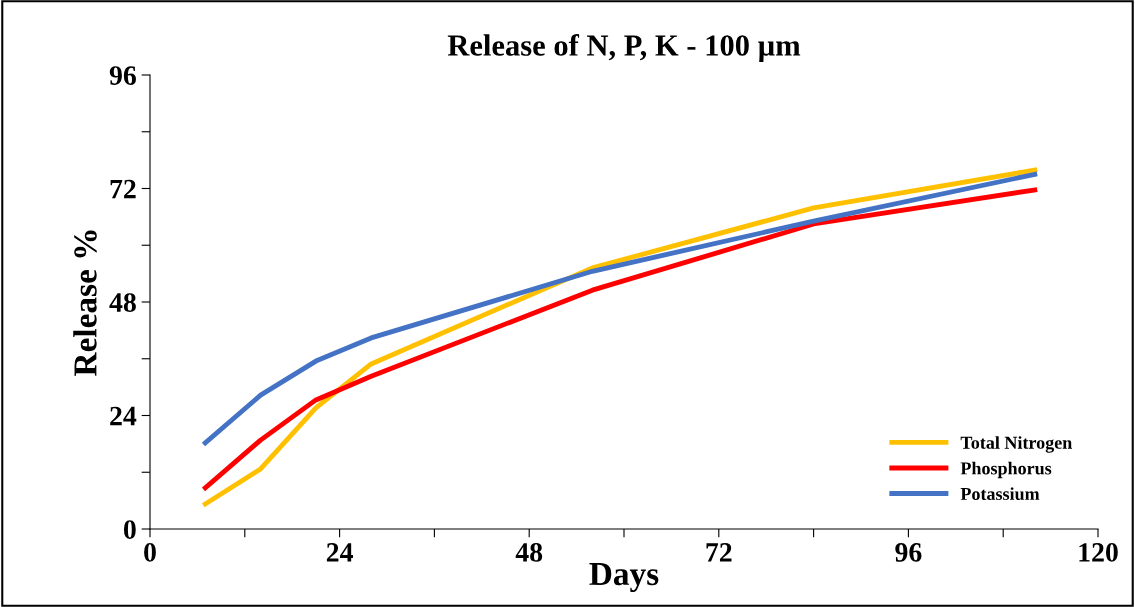  What do you see at coordinates (1006, 470) in the screenshot?
I see `legend-label: Phosphorus` at bounding box center [1006, 470].